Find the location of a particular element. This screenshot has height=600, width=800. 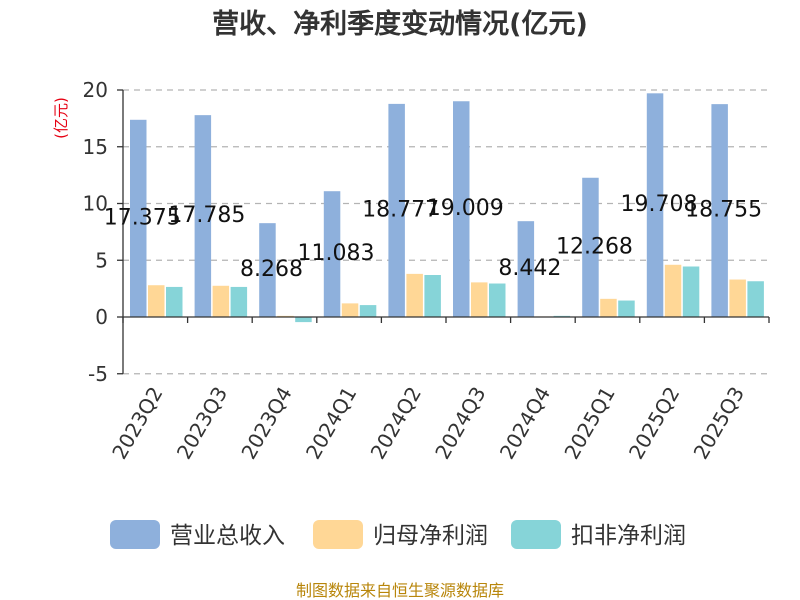

y-tick-label: 10 is located at coordinates (95, 204).